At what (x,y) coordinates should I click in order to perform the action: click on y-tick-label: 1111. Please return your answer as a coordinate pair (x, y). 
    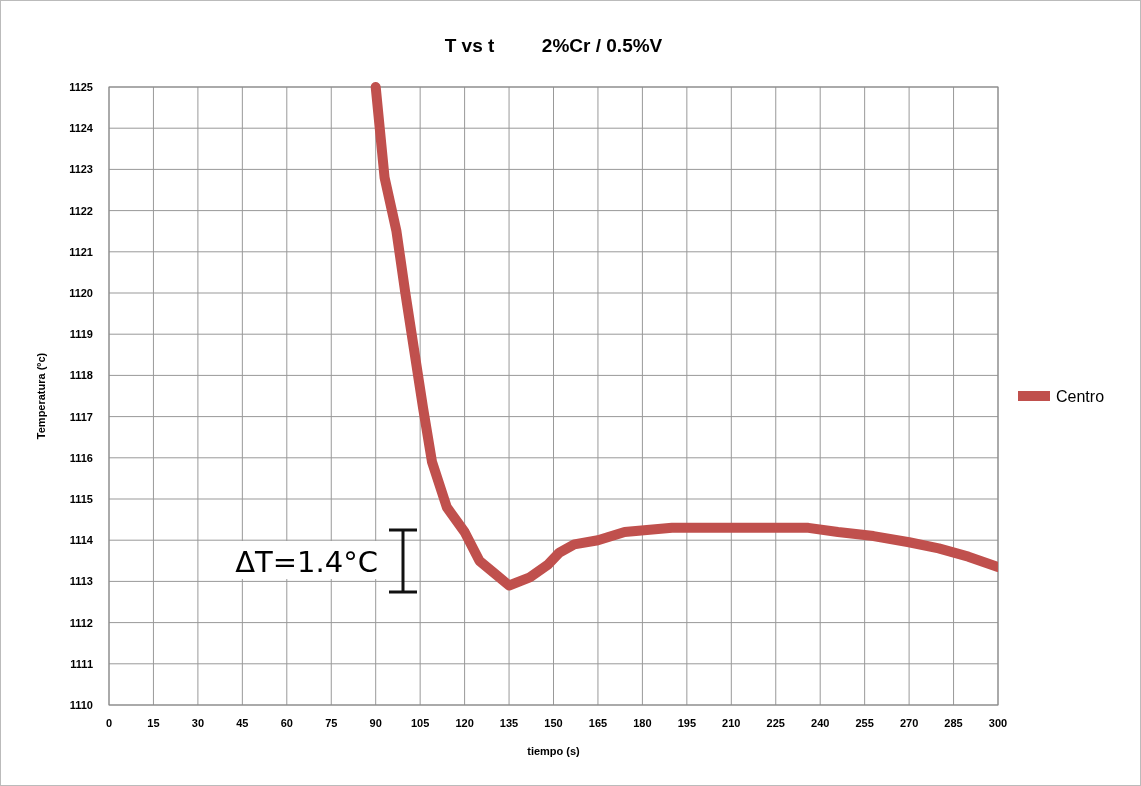
    Looking at the image, I should click on (81, 663).